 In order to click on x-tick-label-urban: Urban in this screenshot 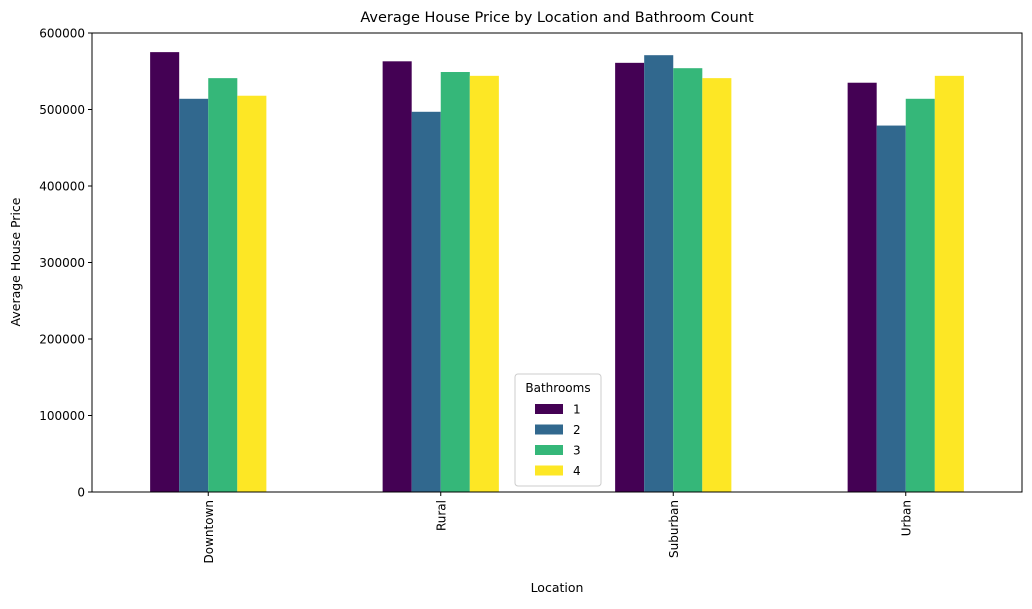, I will do `click(906, 518)`.